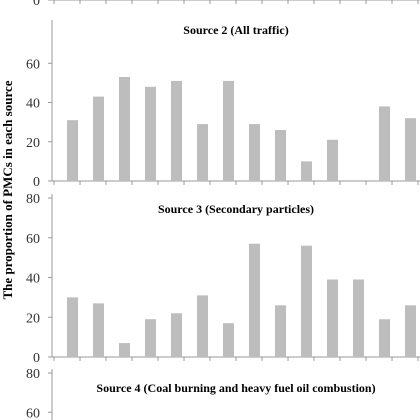 The image size is (420, 420). I want to click on panel-title: Source 3 (Secondary particles), so click(236, 209).